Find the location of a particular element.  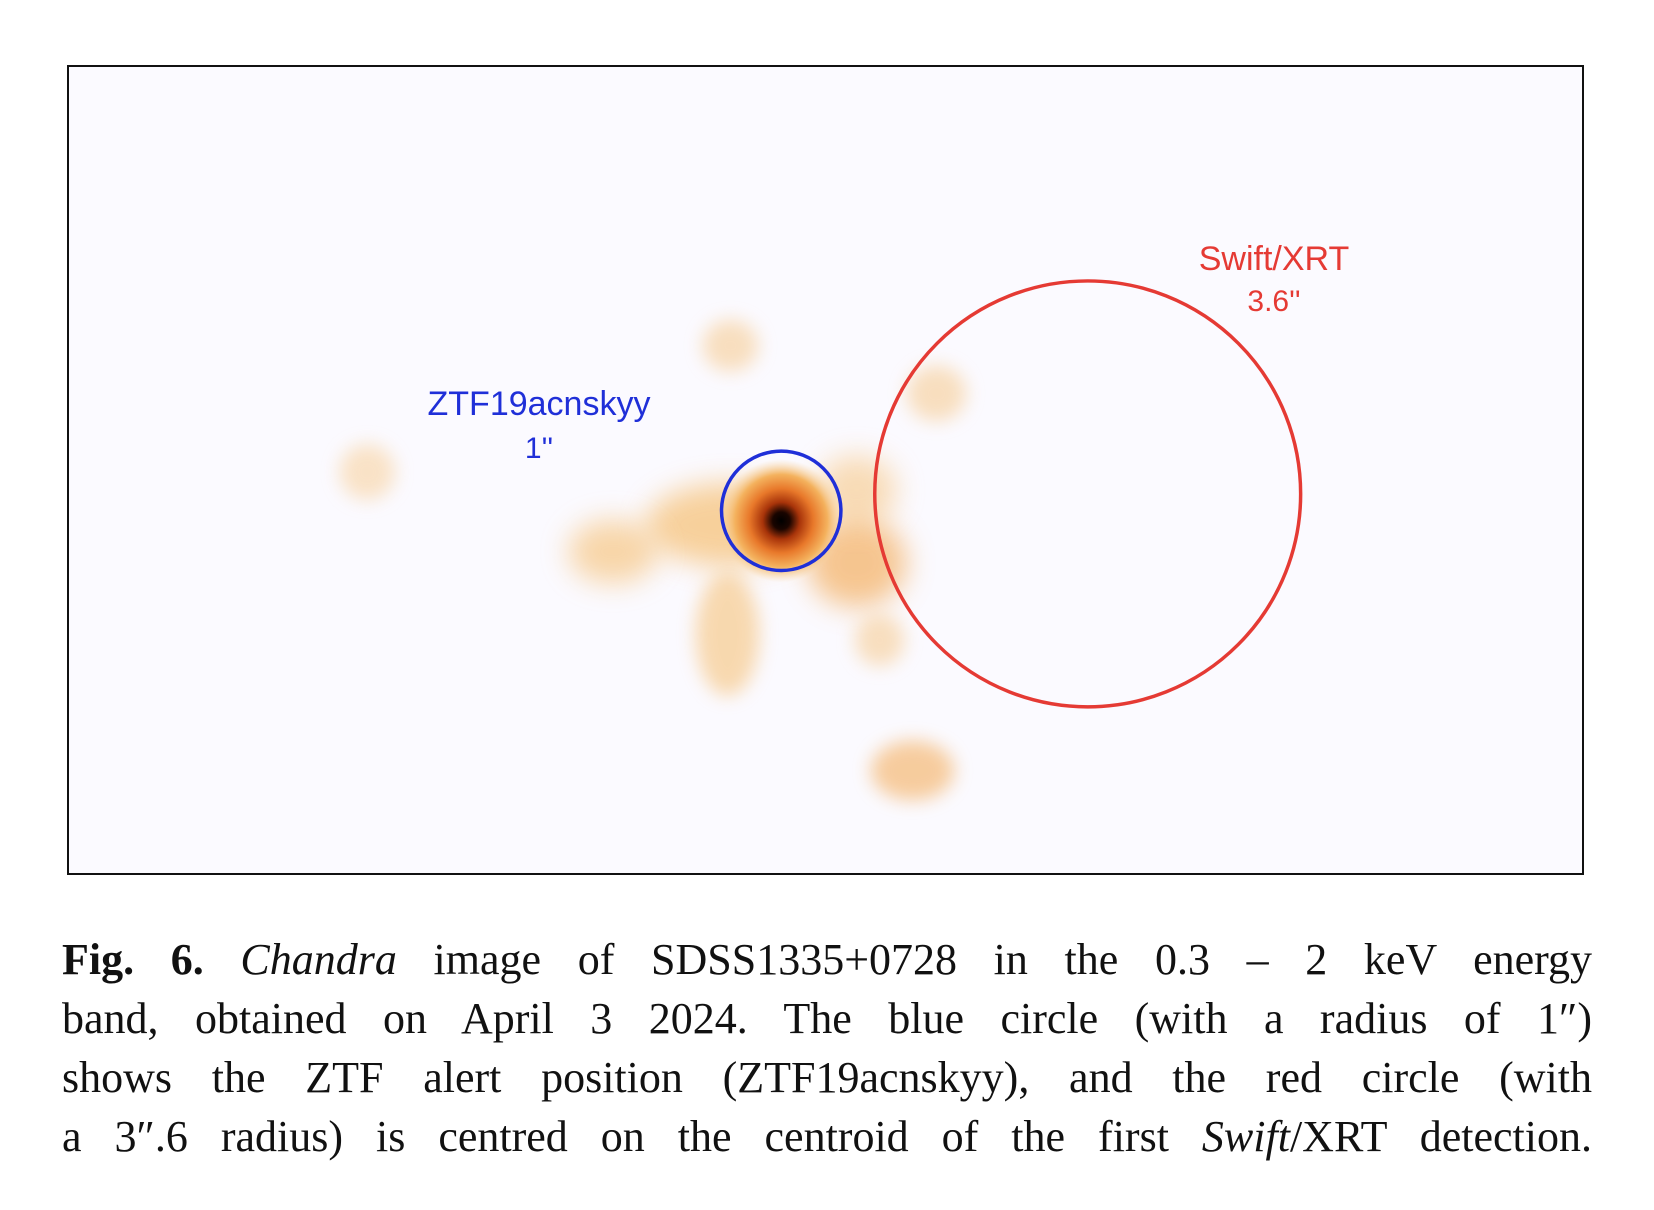

figure-number: Fig. 6. is located at coordinates (133, 959).